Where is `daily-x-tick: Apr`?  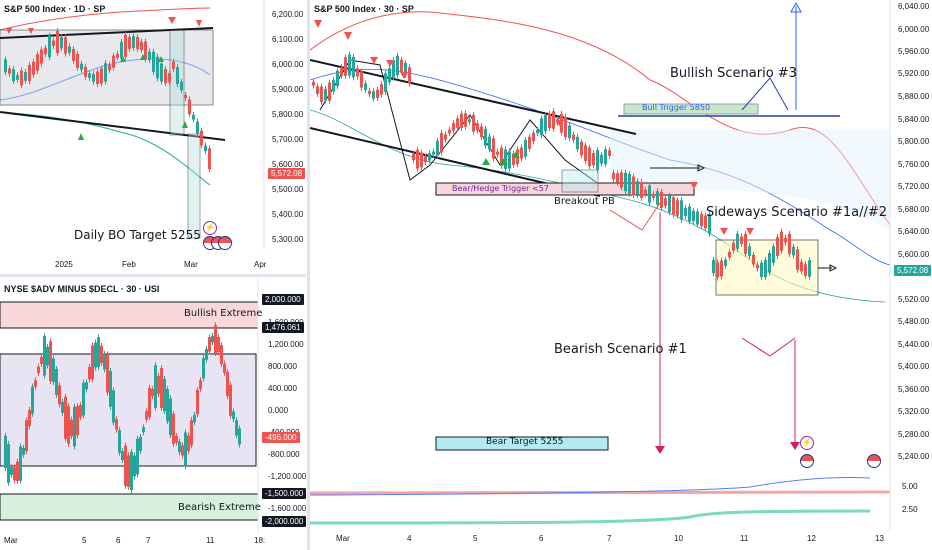
daily-x-tick: Apr is located at coordinates (260, 264).